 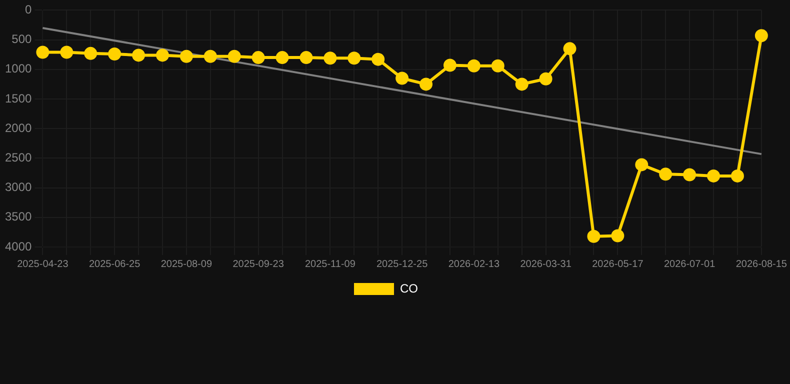 I want to click on y-tick-label: 0, so click(x=28, y=9).